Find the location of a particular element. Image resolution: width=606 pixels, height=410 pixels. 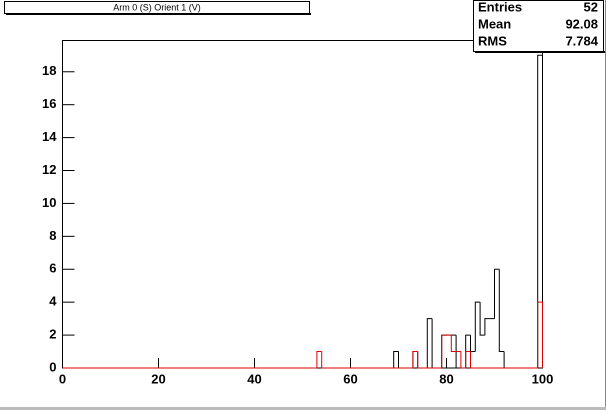

stats-value: 7.784 is located at coordinates (581, 40).